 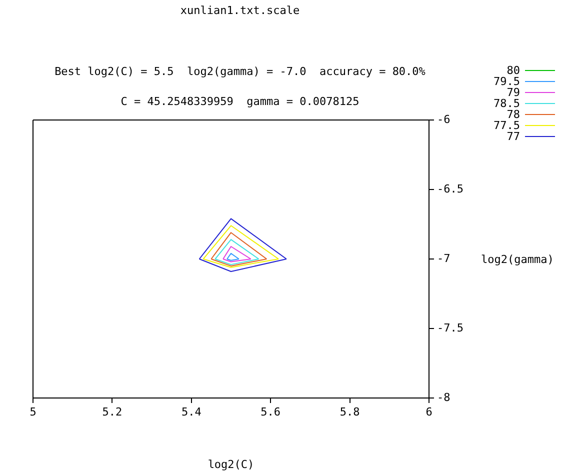 What do you see at coordinates (191, 411) in the screenshot?
I see `x-tick-label: 5.4` at bounding box center [191, 411].